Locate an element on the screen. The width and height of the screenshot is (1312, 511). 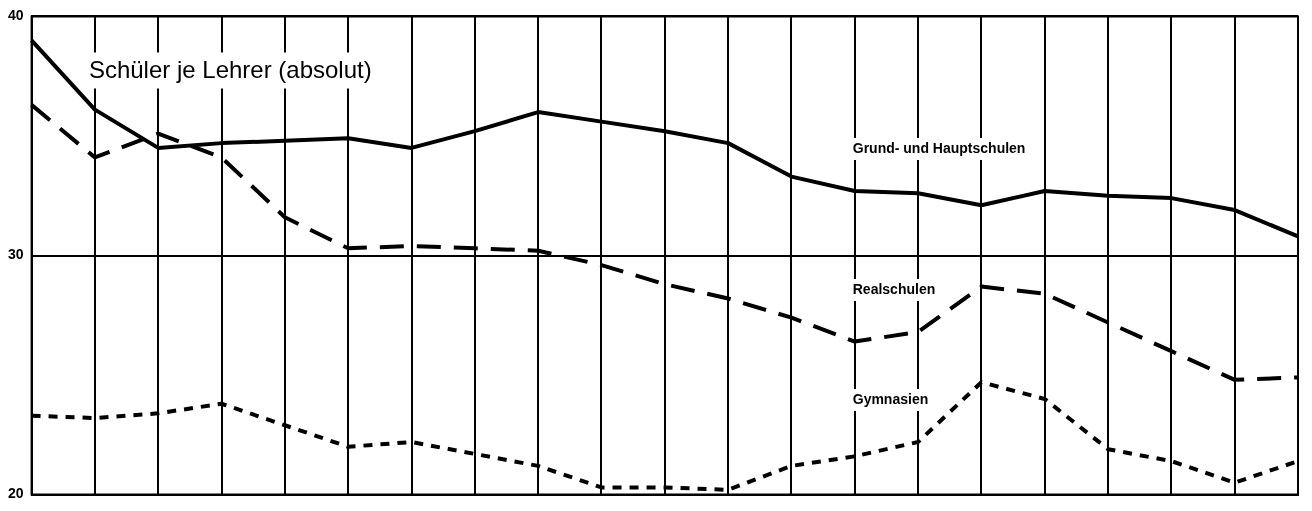
series-label: Gymnasien is located at coordinates (890, 399).